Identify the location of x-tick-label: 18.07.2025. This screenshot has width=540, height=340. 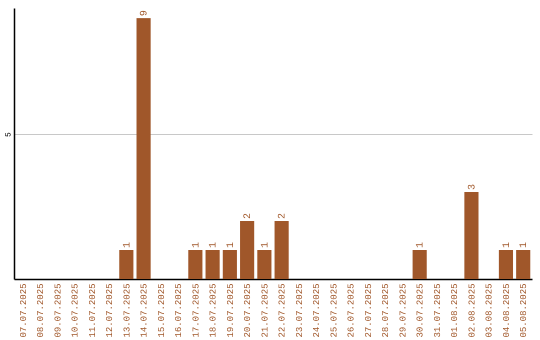
(213, 311).